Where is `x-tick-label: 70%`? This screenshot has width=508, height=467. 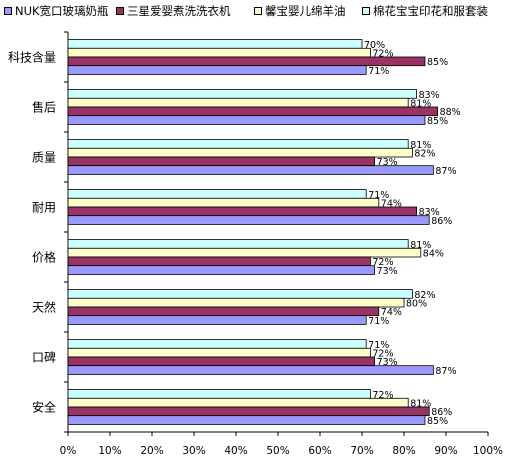 x-tick-label: 70% is located at coordinates (361, 451).